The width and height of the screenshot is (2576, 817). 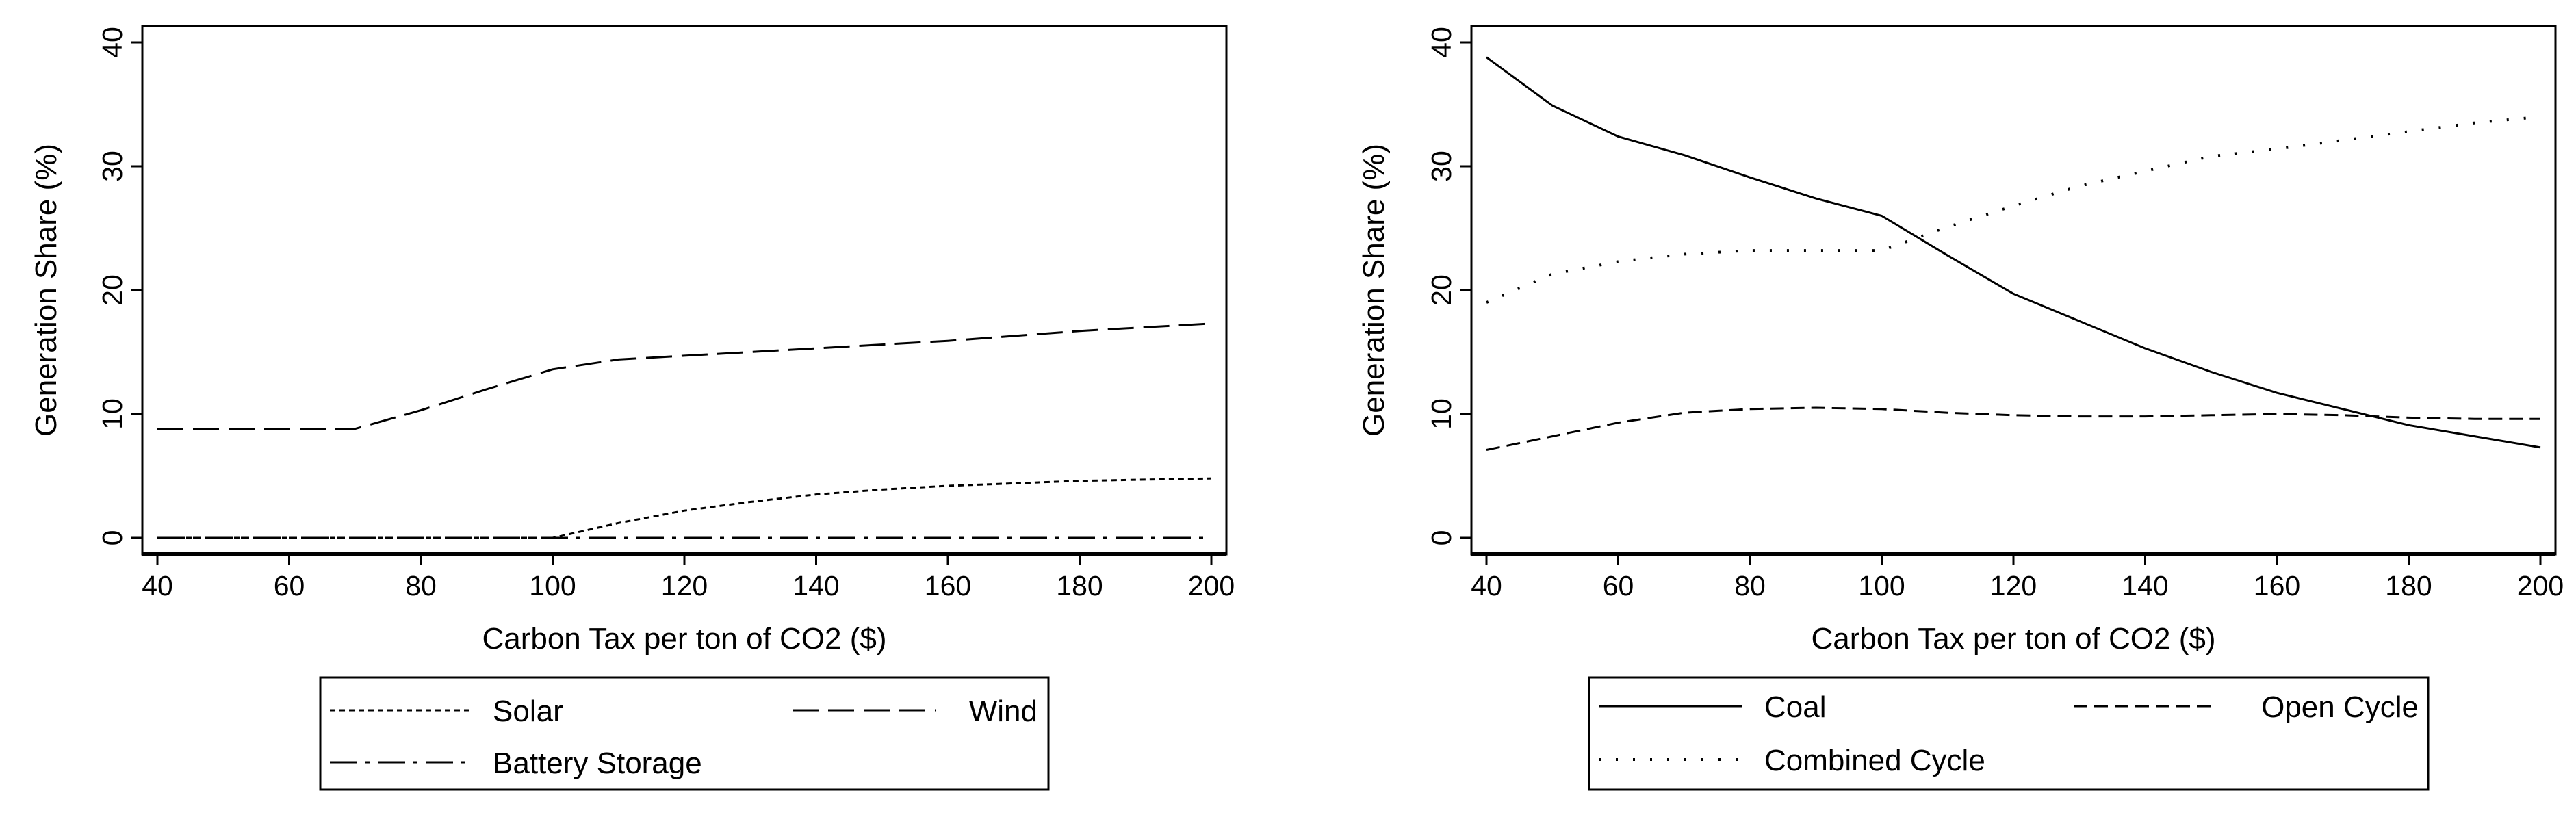 I want to click on legend: Coal Open Cycle Combined Cycle, so click(x=2009, y=733).